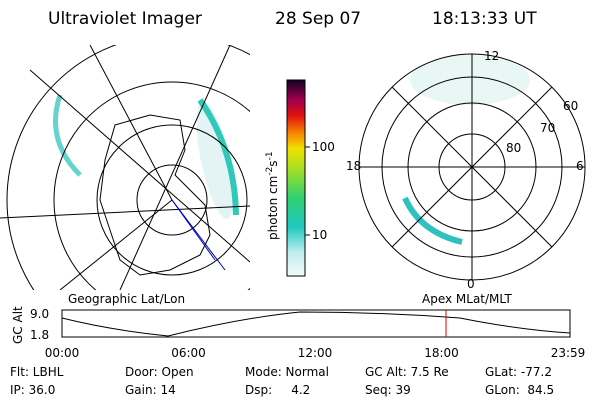  What do you see at coordinates (547, 128) in the screenshot?
I see `lat-label: 70` at bounding box center [547, 128].